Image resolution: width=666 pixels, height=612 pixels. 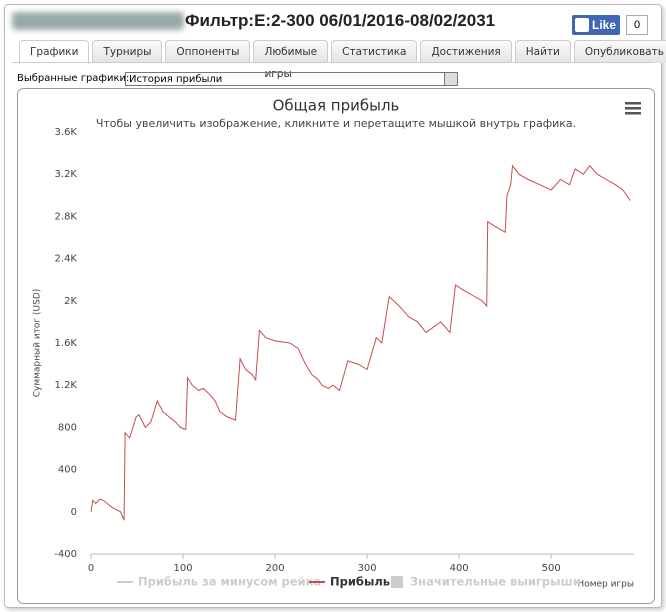 What do you see at coordinates (182, 568) in the screenshot?
I see `x-tick-label: 100` at bounding box center [182, 568].